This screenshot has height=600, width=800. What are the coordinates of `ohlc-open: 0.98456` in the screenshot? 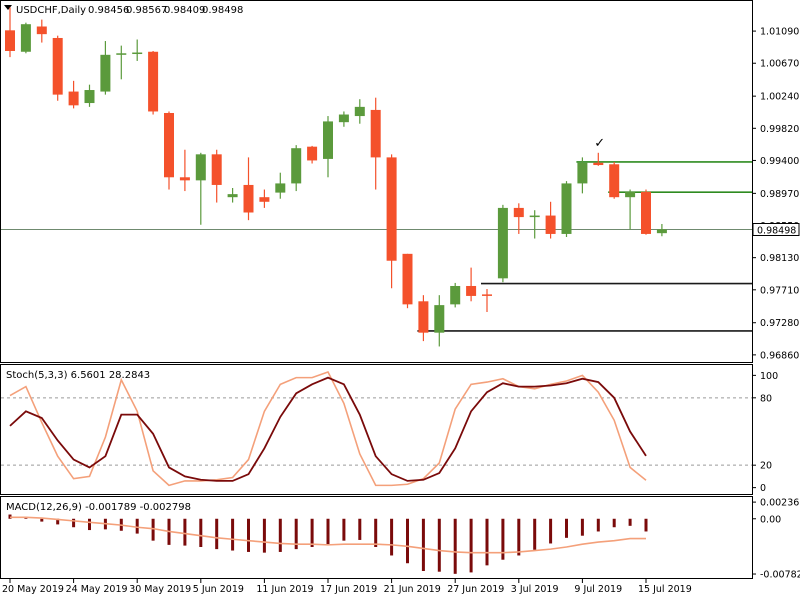 It's located at (108, 10).